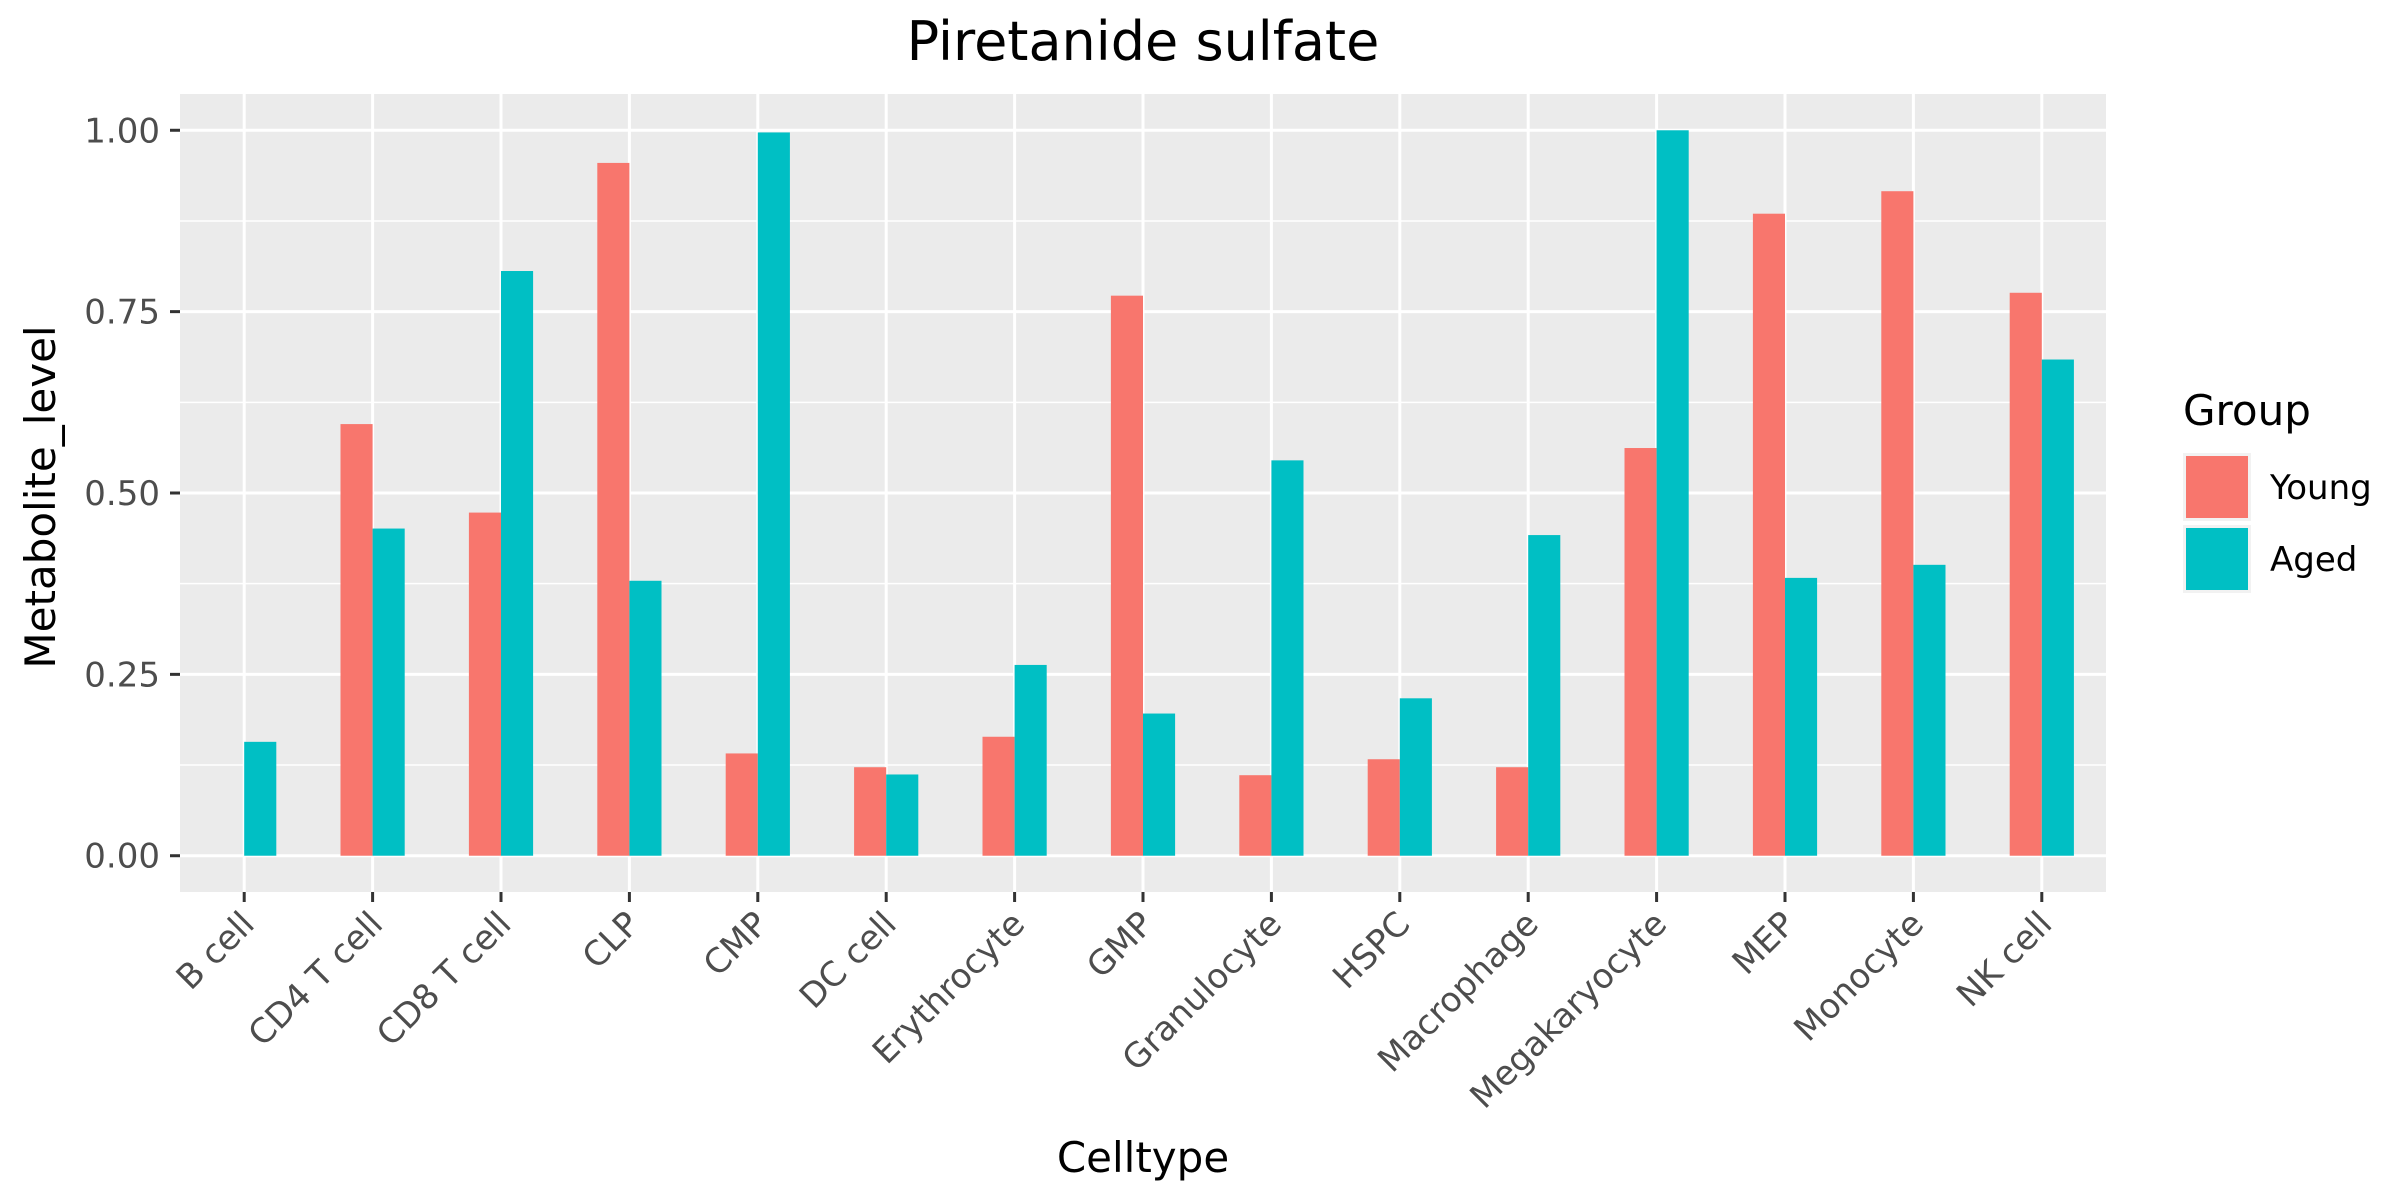  I want to click on y-tick-label: 0.75, so click(122, 313).